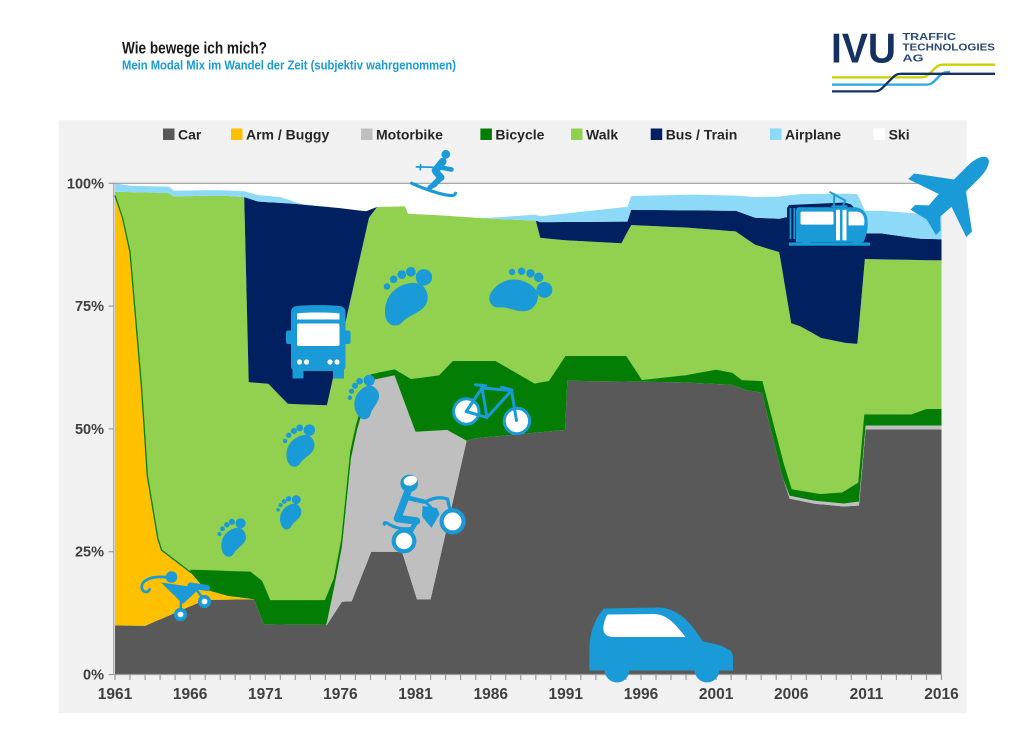  What do you see at coordinates (340, 694) in the screenshot?
I see `svg-text: 1976` at bounding box center [340, 694].